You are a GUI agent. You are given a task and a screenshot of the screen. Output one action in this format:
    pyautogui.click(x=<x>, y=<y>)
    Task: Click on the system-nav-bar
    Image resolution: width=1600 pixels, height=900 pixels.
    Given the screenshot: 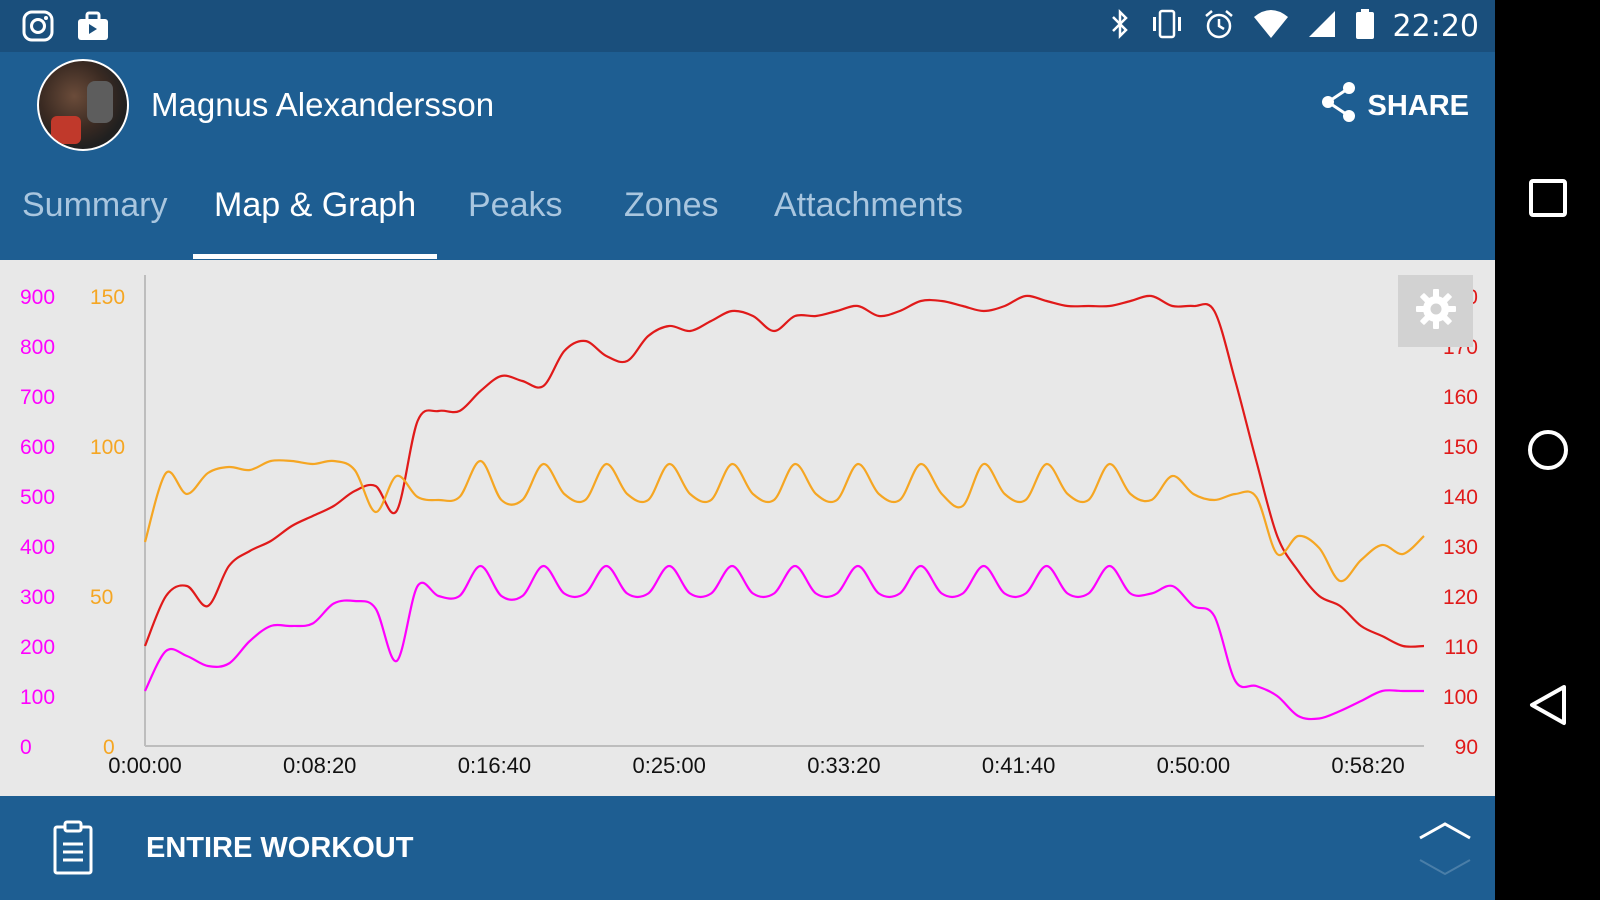 What is the action you would take?
    pyautogui.click(x=1547, y=450)
    